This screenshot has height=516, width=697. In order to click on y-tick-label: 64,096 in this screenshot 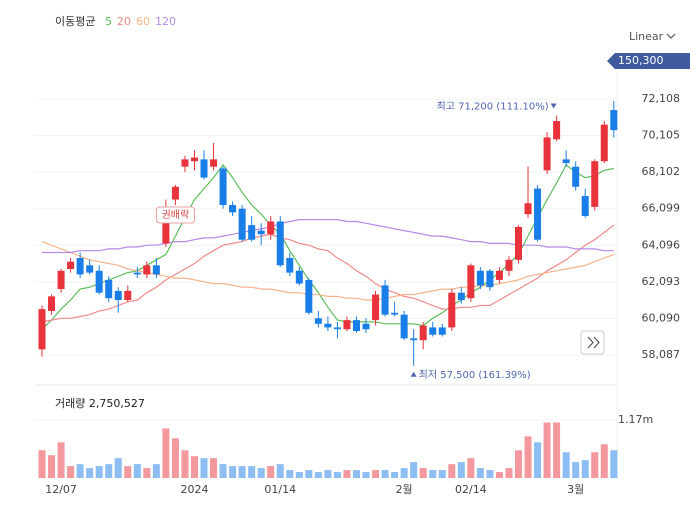, I will do `click(661, 244)`.